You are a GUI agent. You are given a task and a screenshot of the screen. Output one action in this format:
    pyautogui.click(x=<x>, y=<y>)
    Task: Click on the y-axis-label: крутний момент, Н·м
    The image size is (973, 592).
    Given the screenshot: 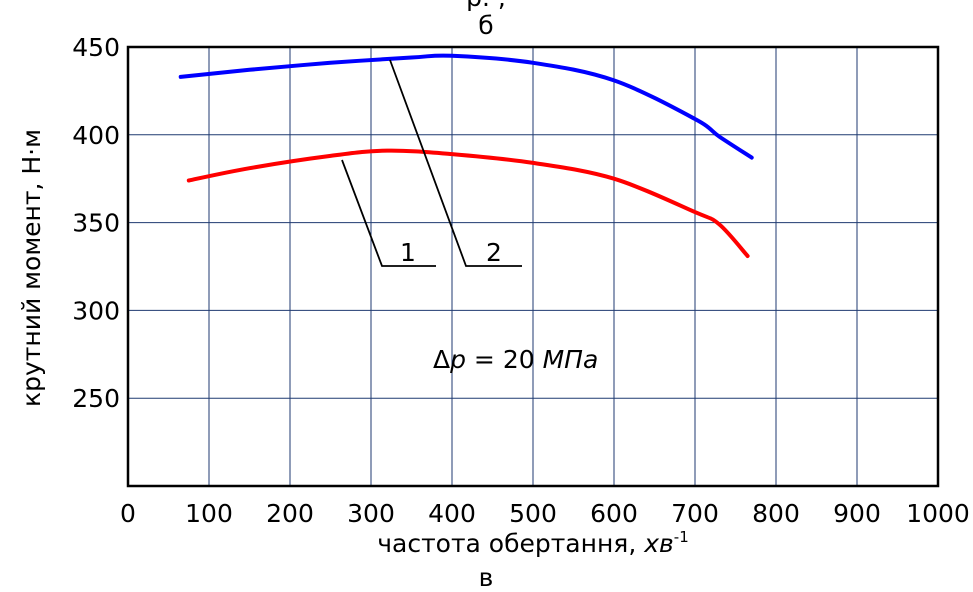 What is the action you would take?
    pyautogui.click(x=31, y=268)
    